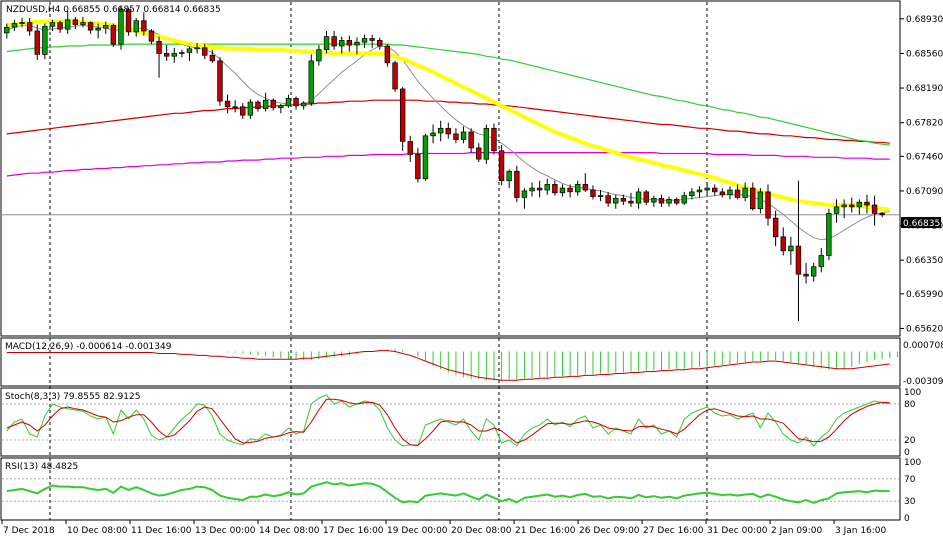 The height and width of the screenshot is (542, 943). Describe the element at coordinates (924, 124) in the screenshot. I see `price-tick-label: 0.67820` at that location.